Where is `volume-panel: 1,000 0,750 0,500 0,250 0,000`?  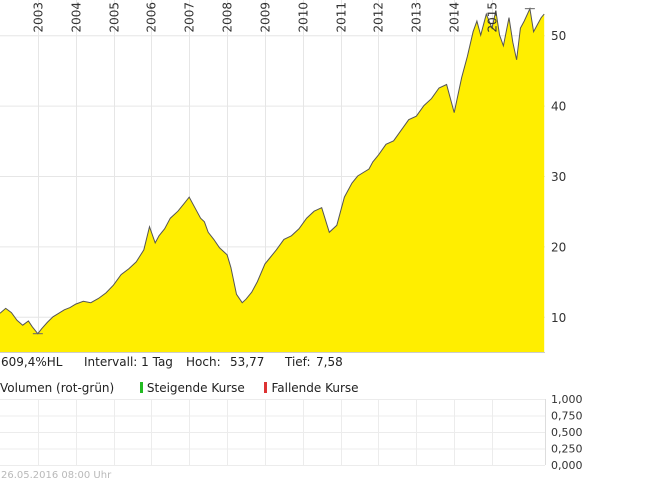
volume-panel: 1,000 0,750 0,500 0,250 0,000 is located at coordinates (291, 432).